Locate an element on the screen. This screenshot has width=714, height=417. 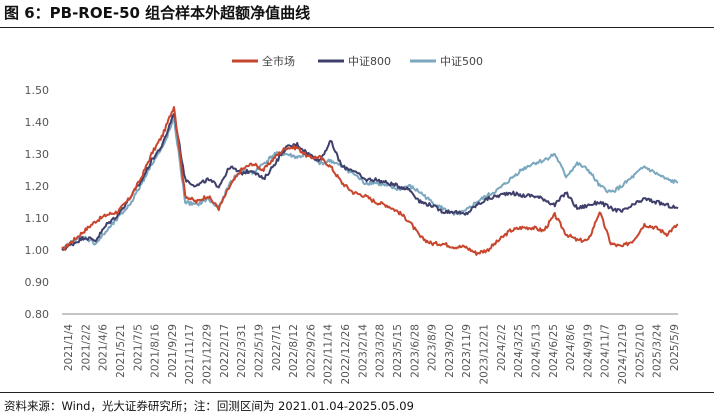
x-tick-label: 2023/8/9 is located at coordinates (433, 347).